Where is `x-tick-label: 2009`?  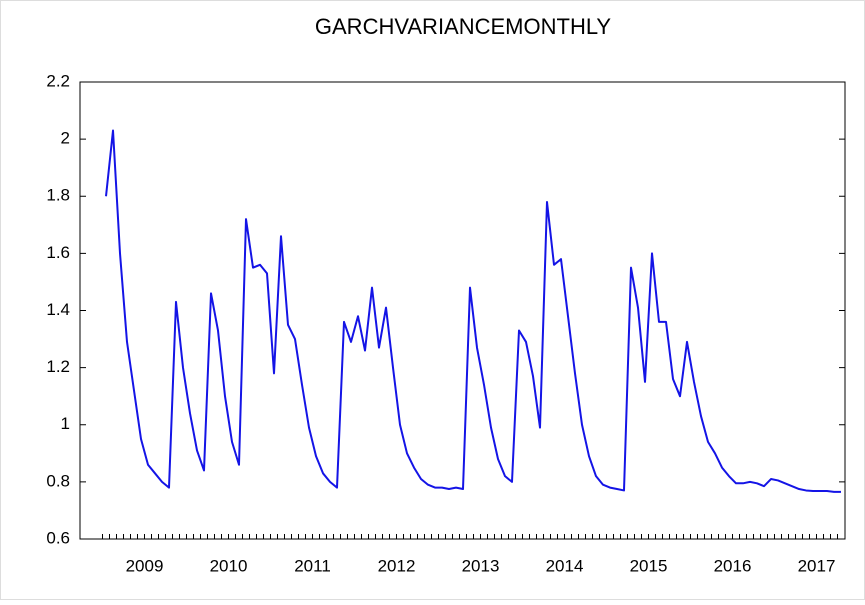 x-tick-label: 2009 is located at coordinates (145, 565).